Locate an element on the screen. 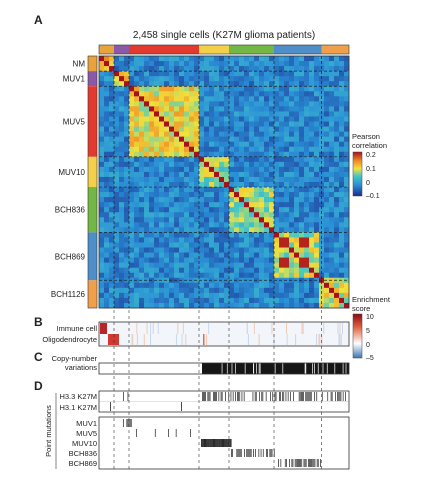 Image resolution: width=425 pixels, height=481 pixels. cnv-gaps is located at coordinates (284, 368).